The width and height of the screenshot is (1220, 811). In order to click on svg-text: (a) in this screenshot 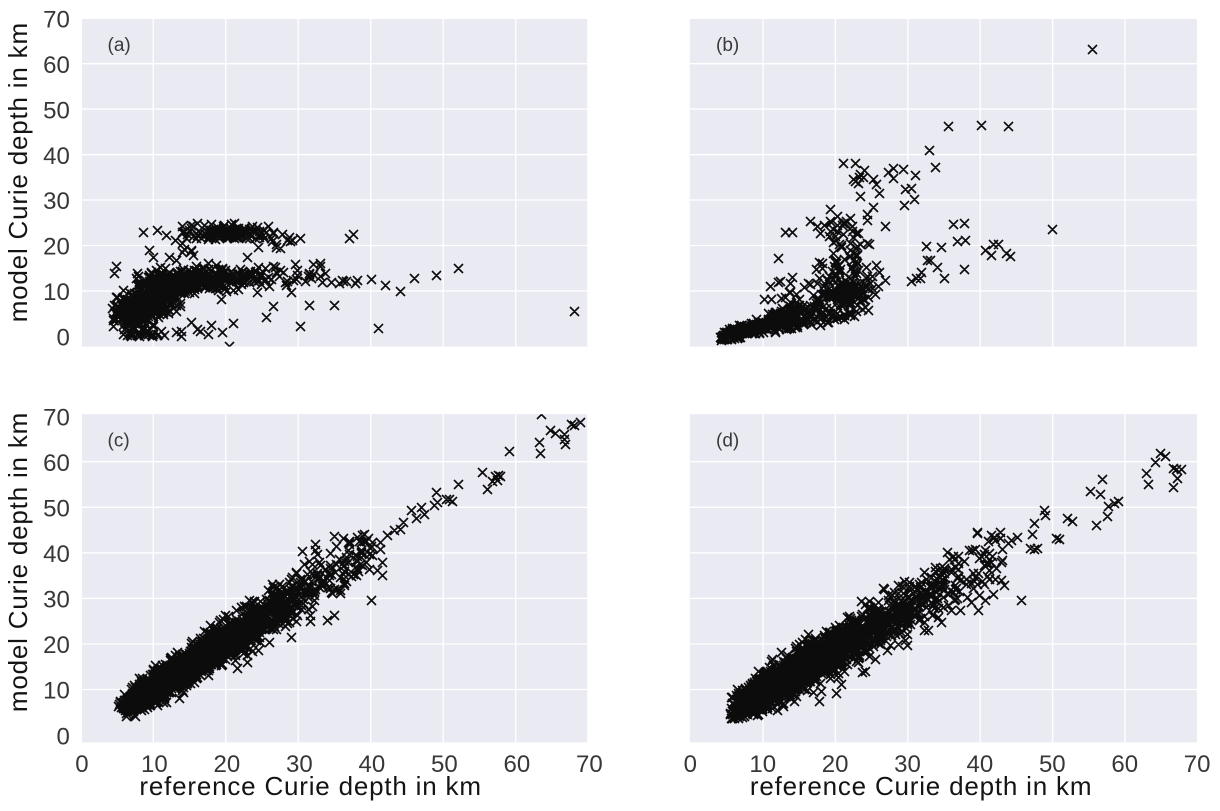, I will do `click(119, 45)`.